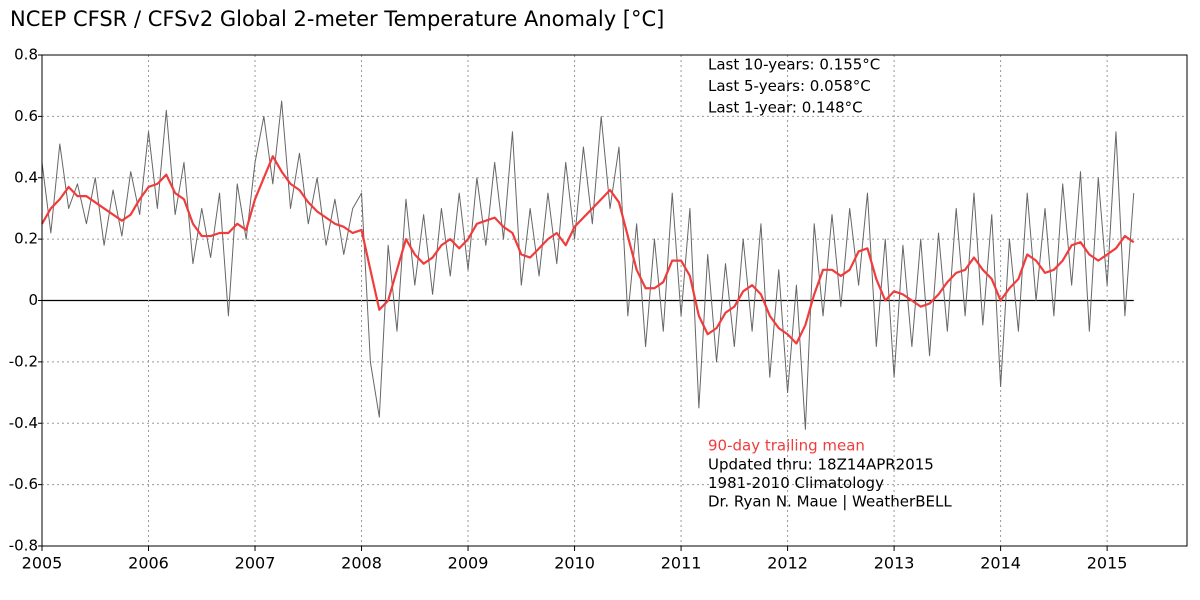 The width and height of the screenshot is (1200, 600). Describe the element at coordinates (681, 563) in the screenshot. I see `x-tick-label: 2011` at that location.